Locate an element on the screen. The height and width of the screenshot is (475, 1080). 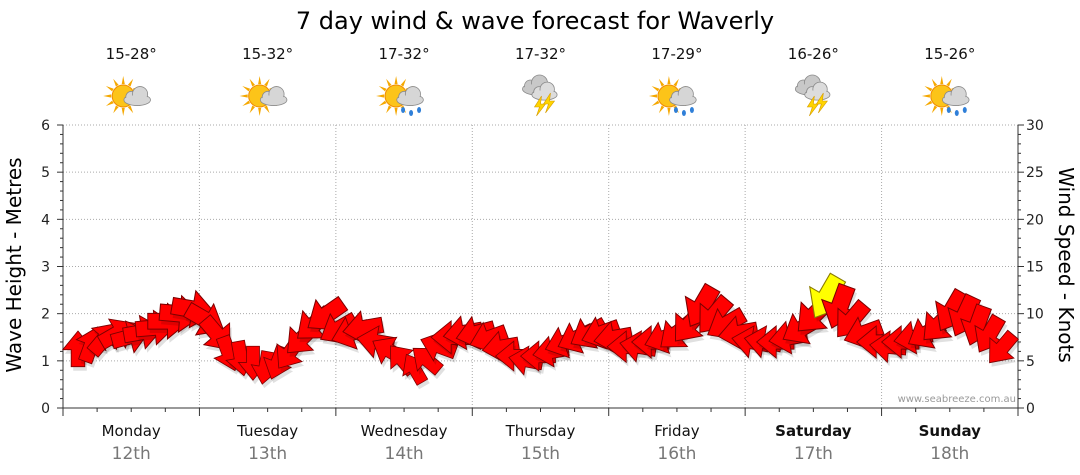
temperature-range: 15-28° is located at coordinates (131, 54).